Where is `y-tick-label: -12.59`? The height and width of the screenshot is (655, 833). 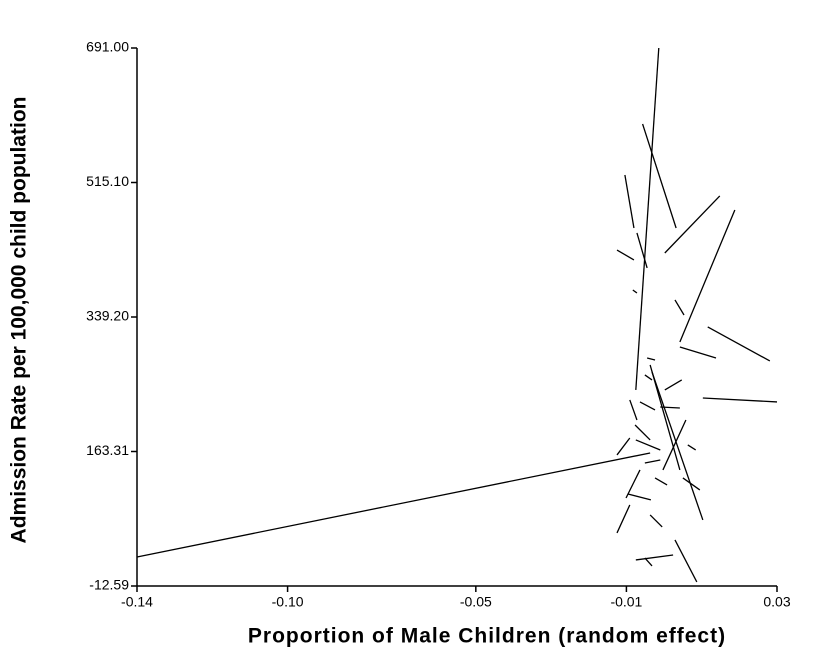 y-tick-label: -12.59 is located at coordinates (109, 585).